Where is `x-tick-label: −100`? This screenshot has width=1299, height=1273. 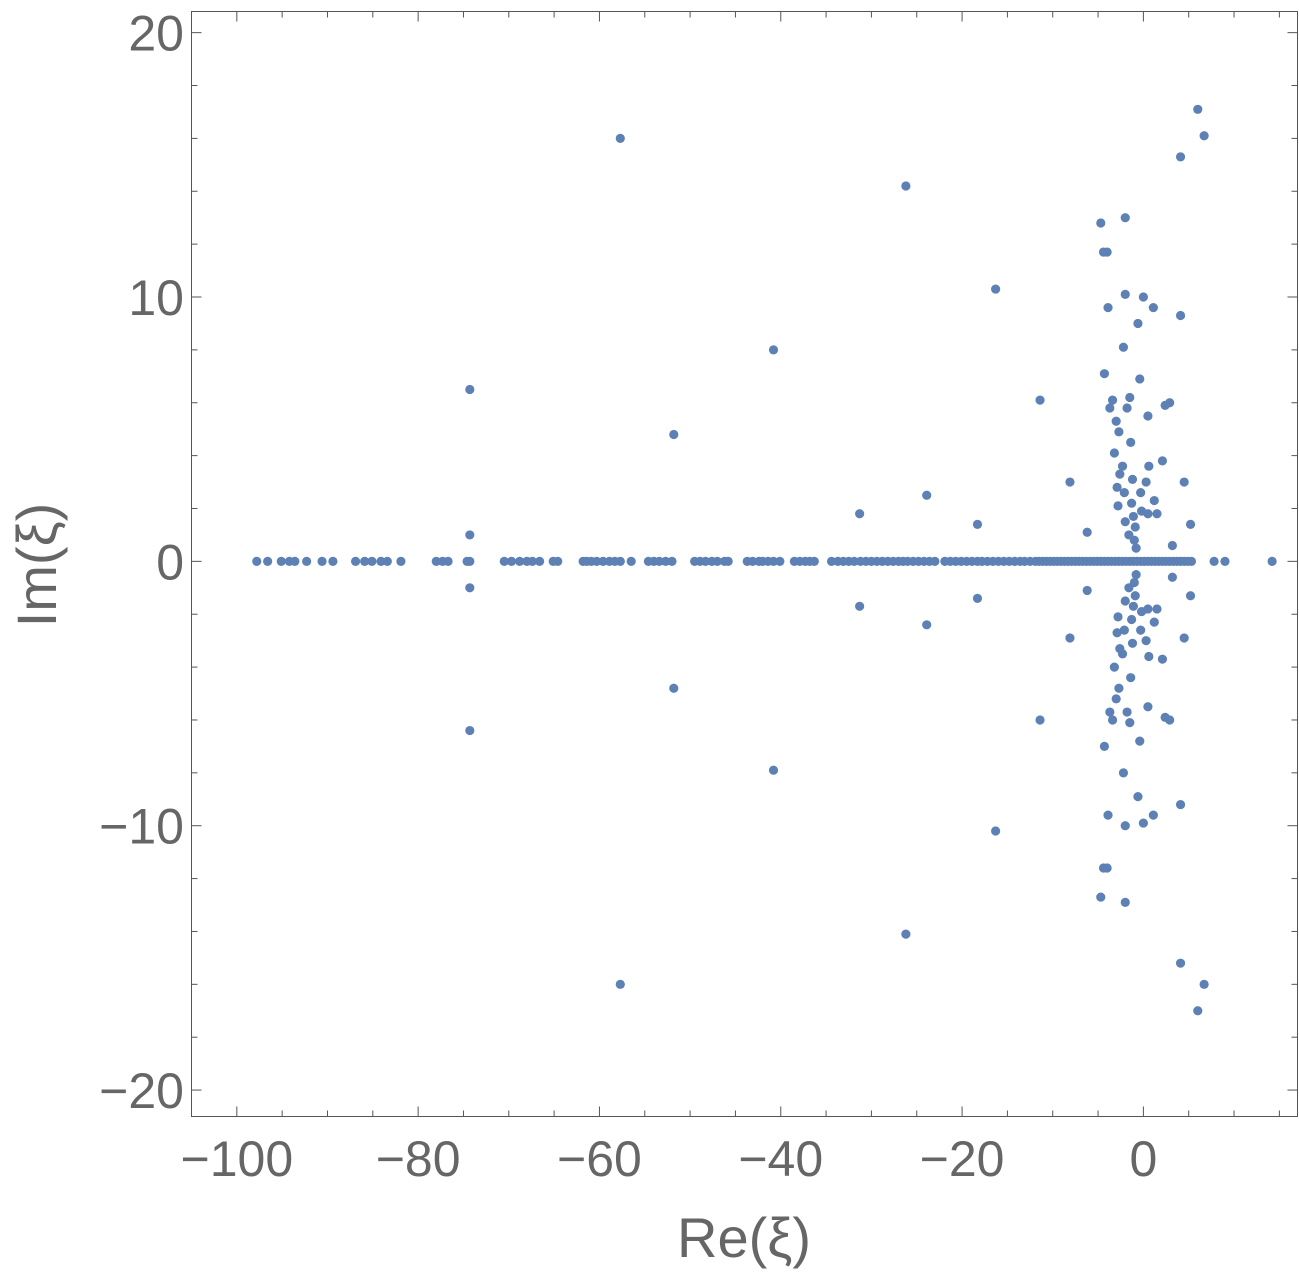
x-tick-label: −100 is located at coordinates (237, 1159).